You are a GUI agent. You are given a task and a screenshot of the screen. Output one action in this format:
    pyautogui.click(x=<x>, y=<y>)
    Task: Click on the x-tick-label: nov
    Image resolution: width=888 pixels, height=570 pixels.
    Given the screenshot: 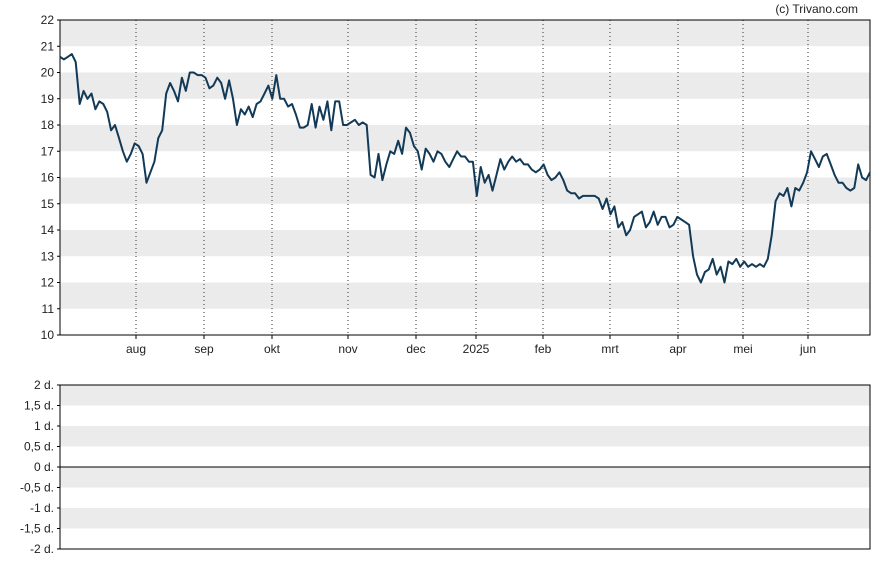 What is the action you would take?
    pyautogui.click(x=347, y=349)
    